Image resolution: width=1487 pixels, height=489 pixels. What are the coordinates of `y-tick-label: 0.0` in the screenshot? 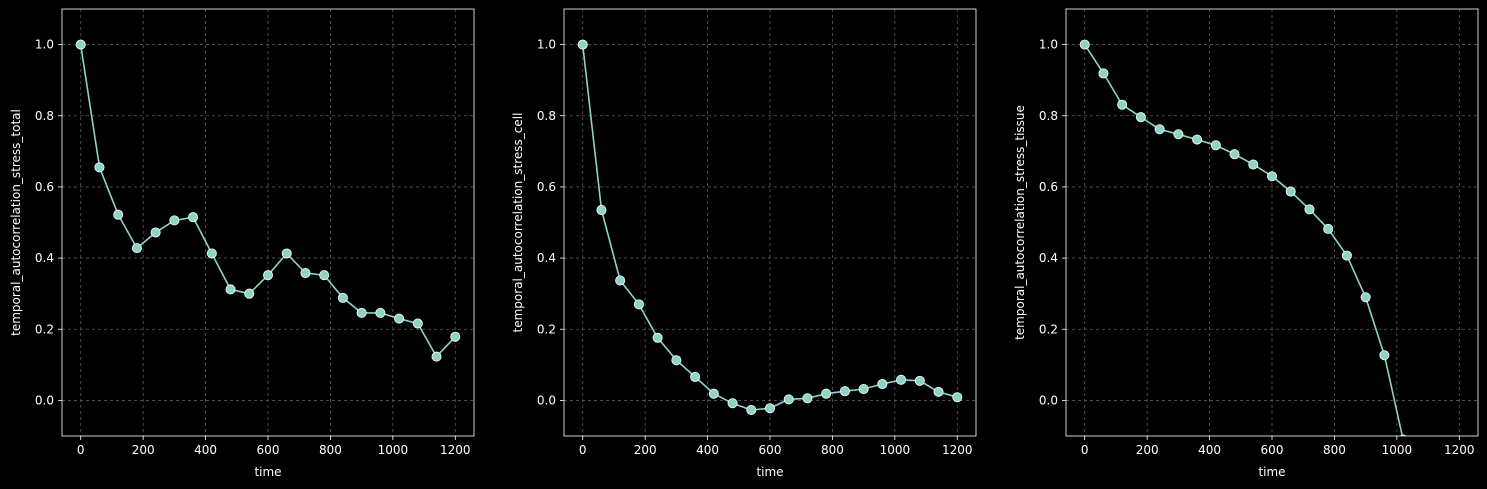 It's located at (44, 400).